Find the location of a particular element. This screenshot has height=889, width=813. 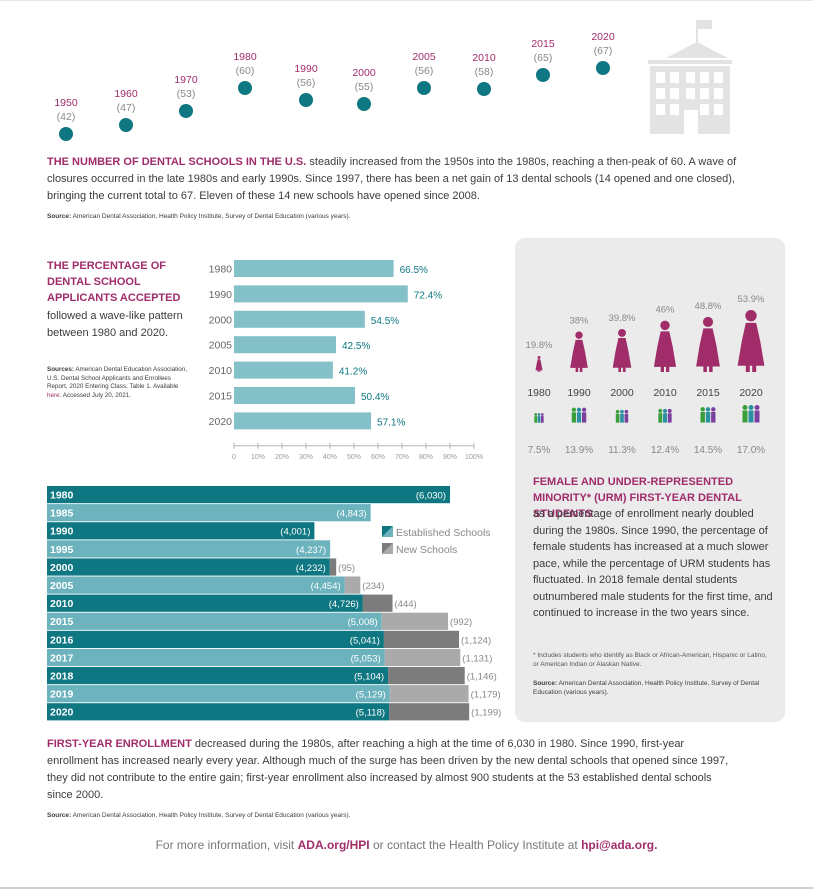

new-schools-label: (1,146) is located at coordinates (482, 677).